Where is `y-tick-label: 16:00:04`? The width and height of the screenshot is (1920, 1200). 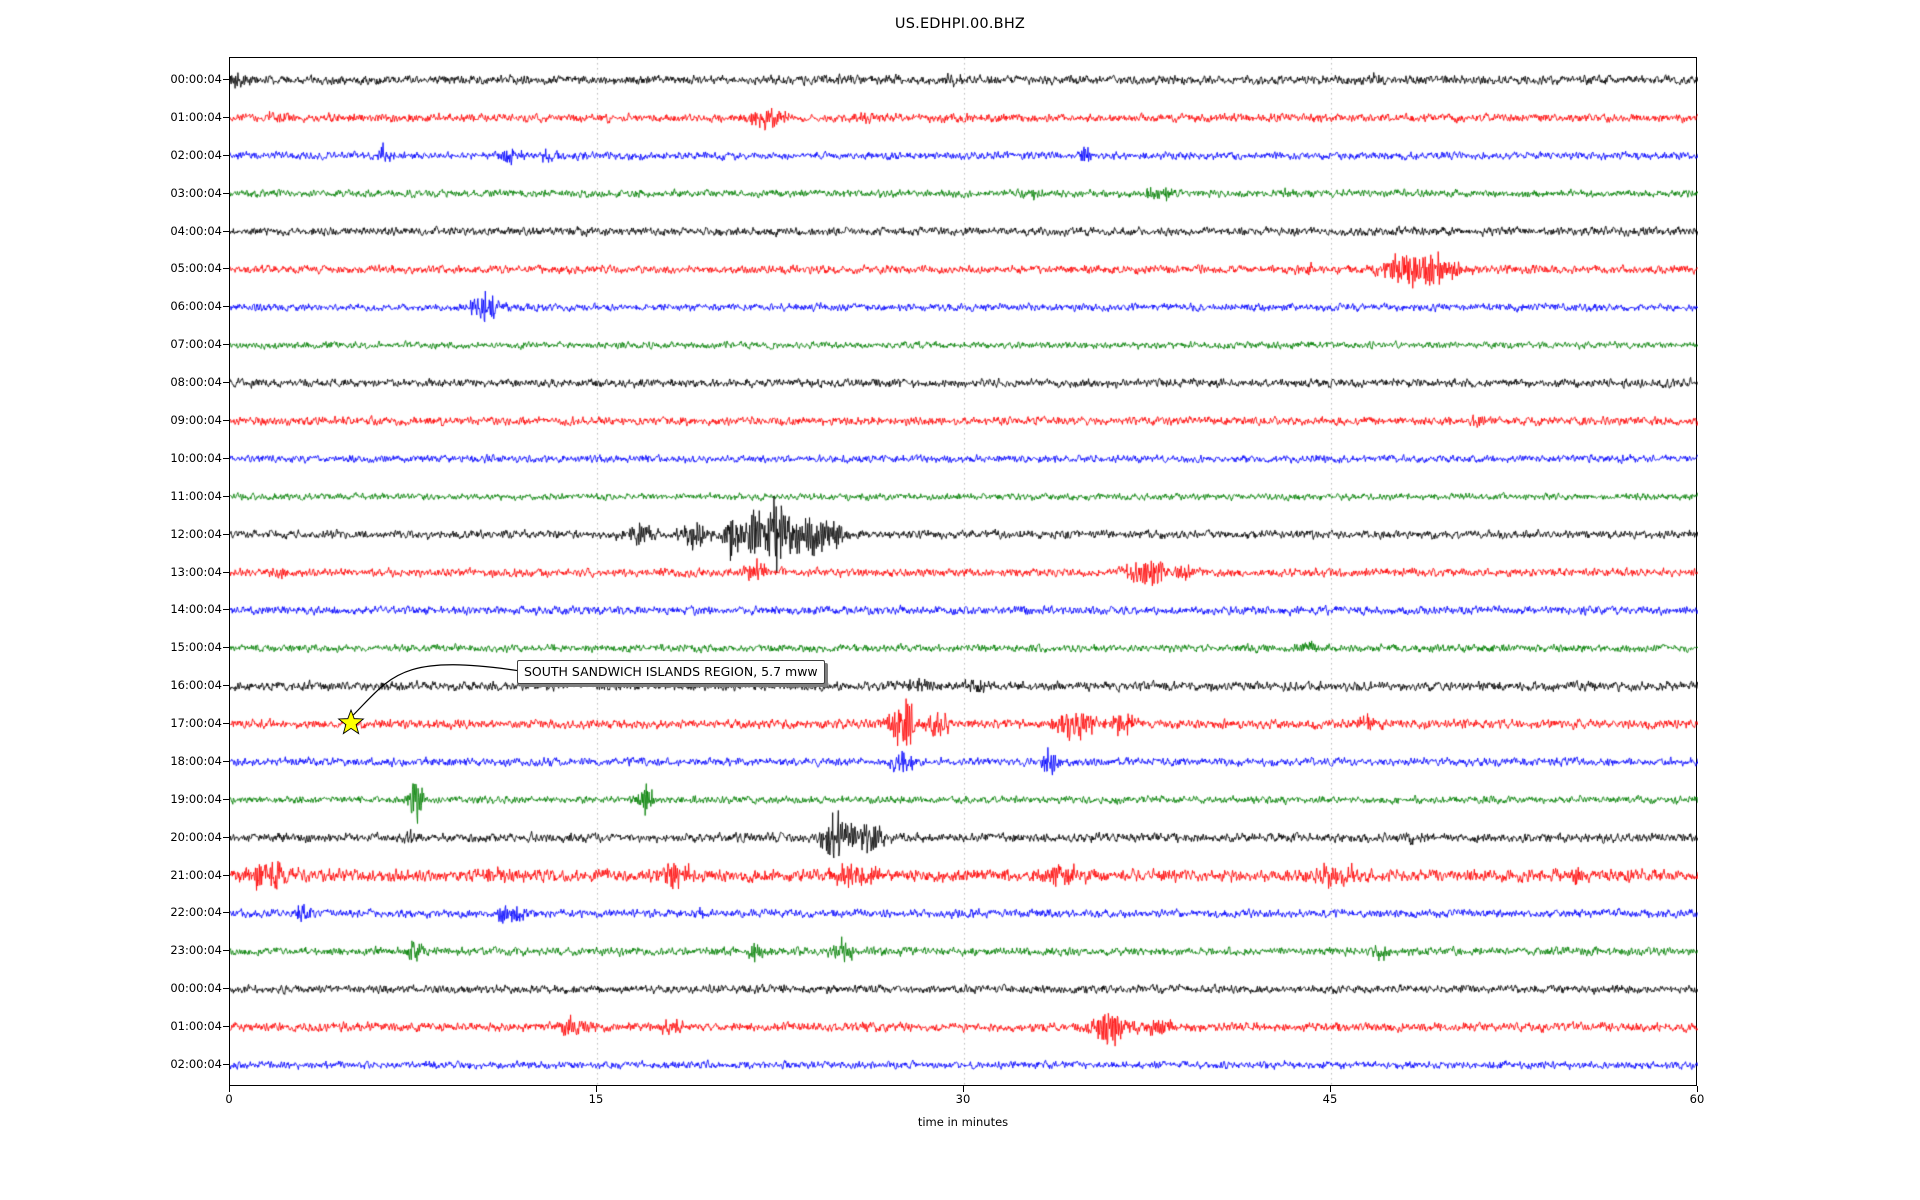 y-tick-label: 16:00:04 is located at coordinates (196, 685).